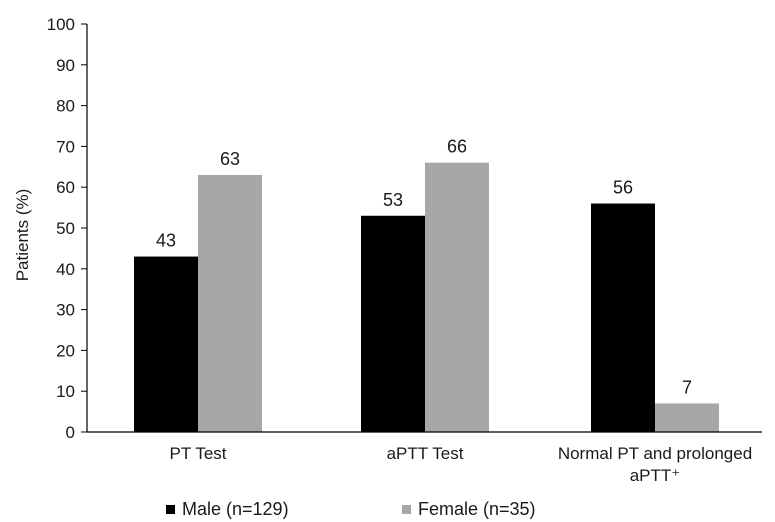 The width and height of the screenshot is (775, 522). Describe the element at coordinates (425, 453) in the screenshot. I see `category-label: aPTT Test` at that location.